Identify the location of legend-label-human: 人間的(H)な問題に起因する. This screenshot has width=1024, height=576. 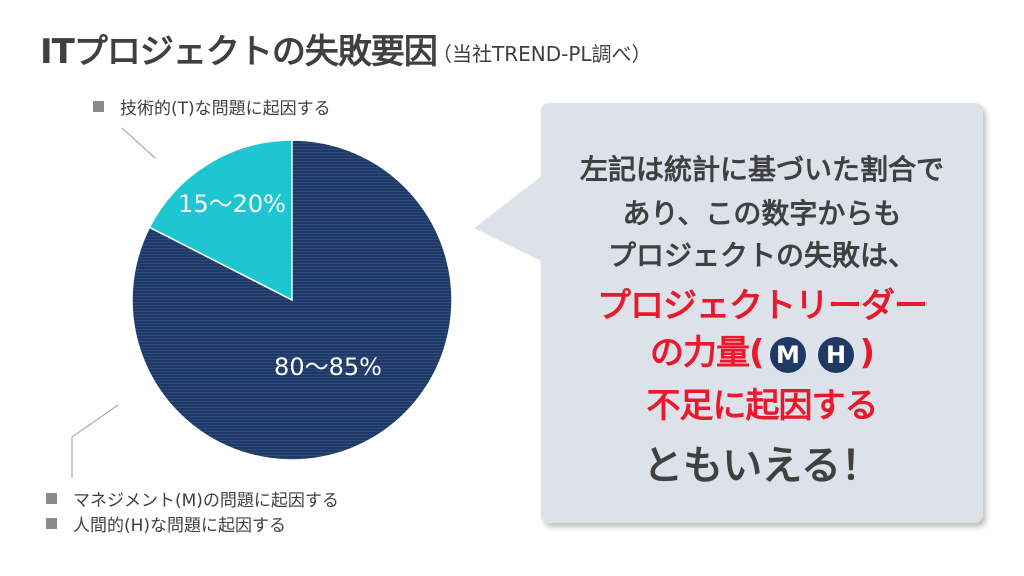
(180, 526).